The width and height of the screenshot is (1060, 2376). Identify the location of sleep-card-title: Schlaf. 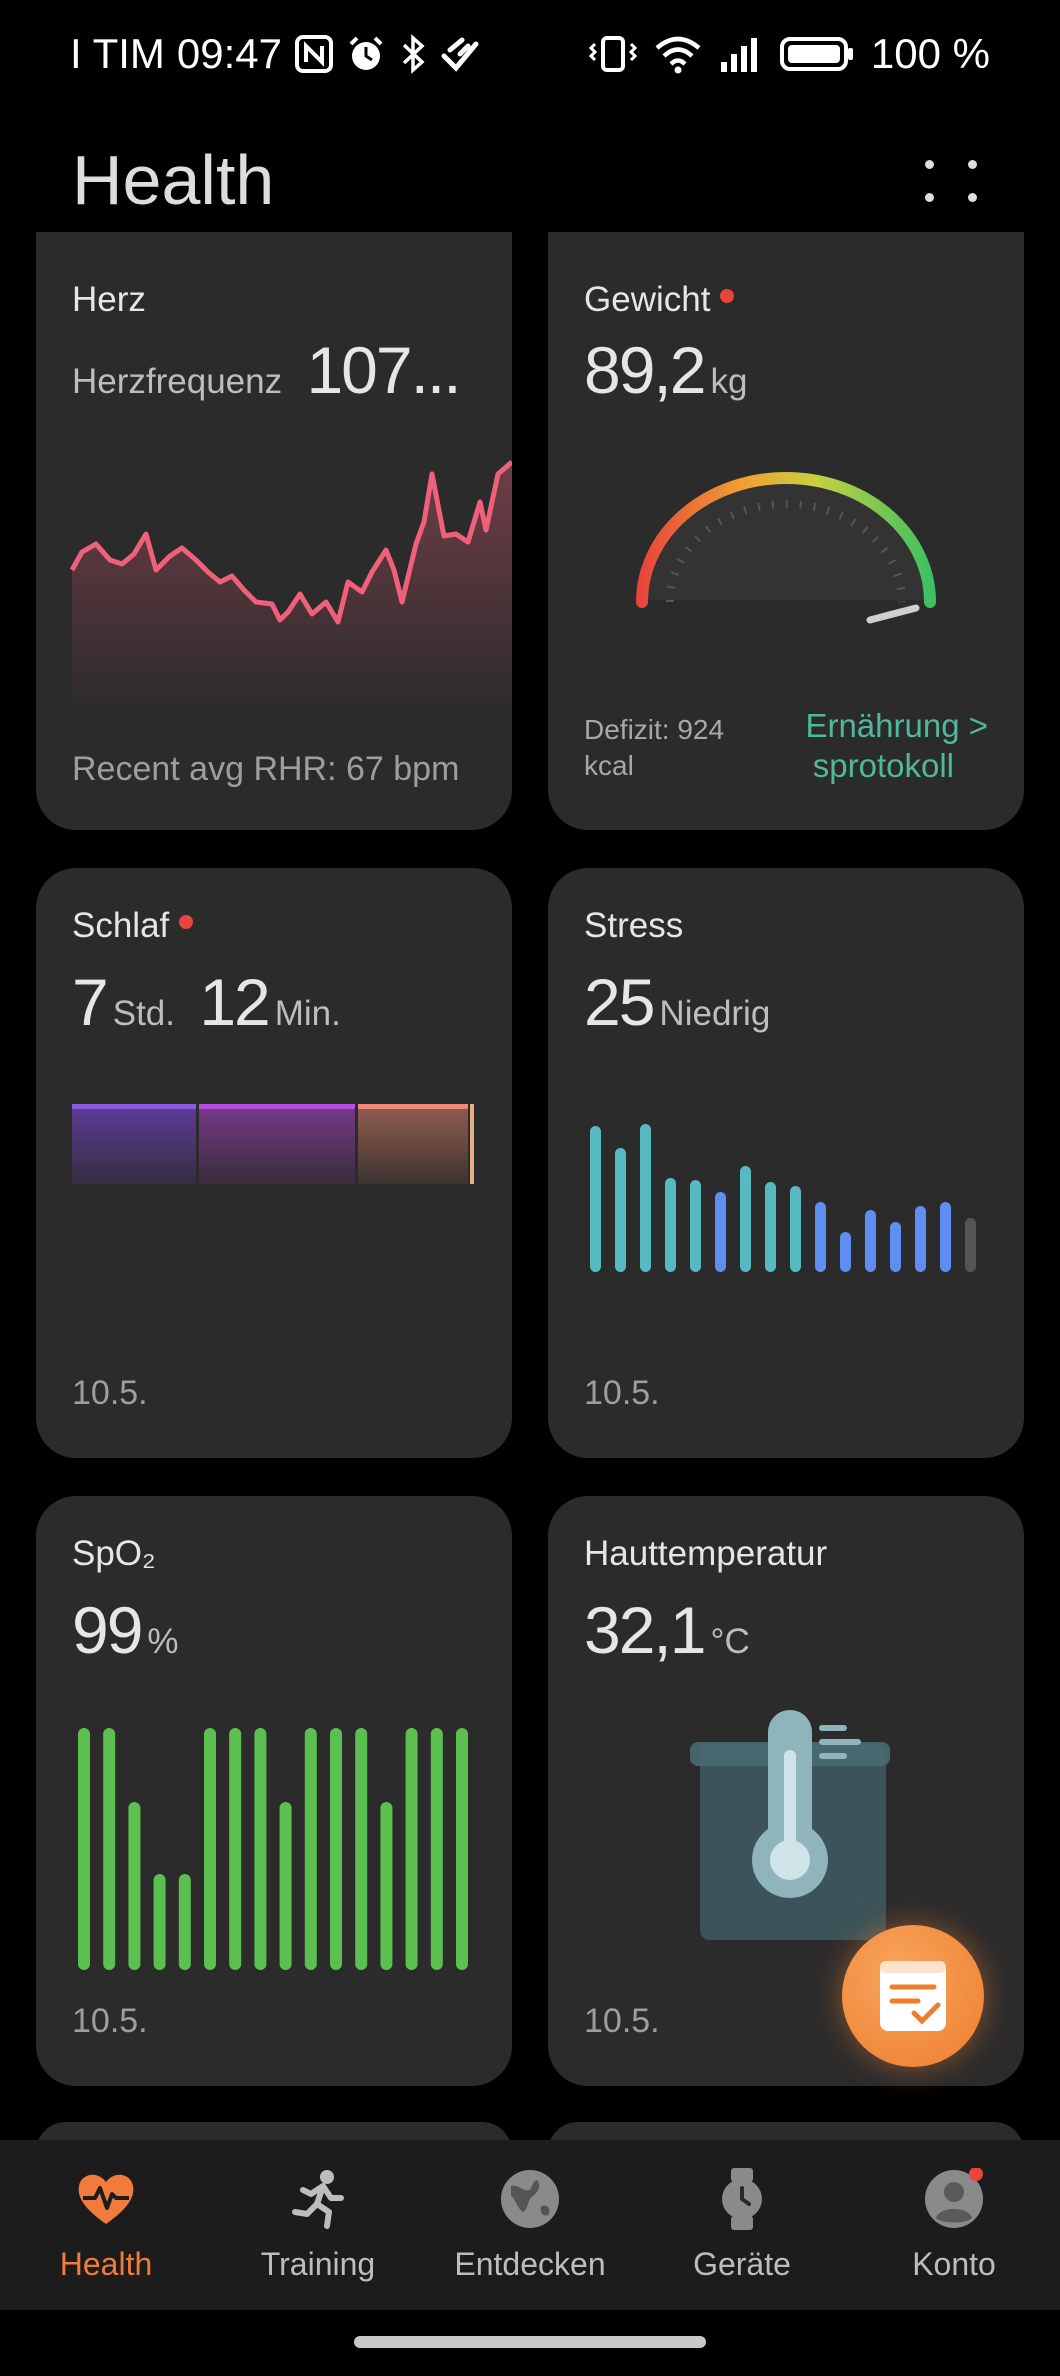
(133, 926).